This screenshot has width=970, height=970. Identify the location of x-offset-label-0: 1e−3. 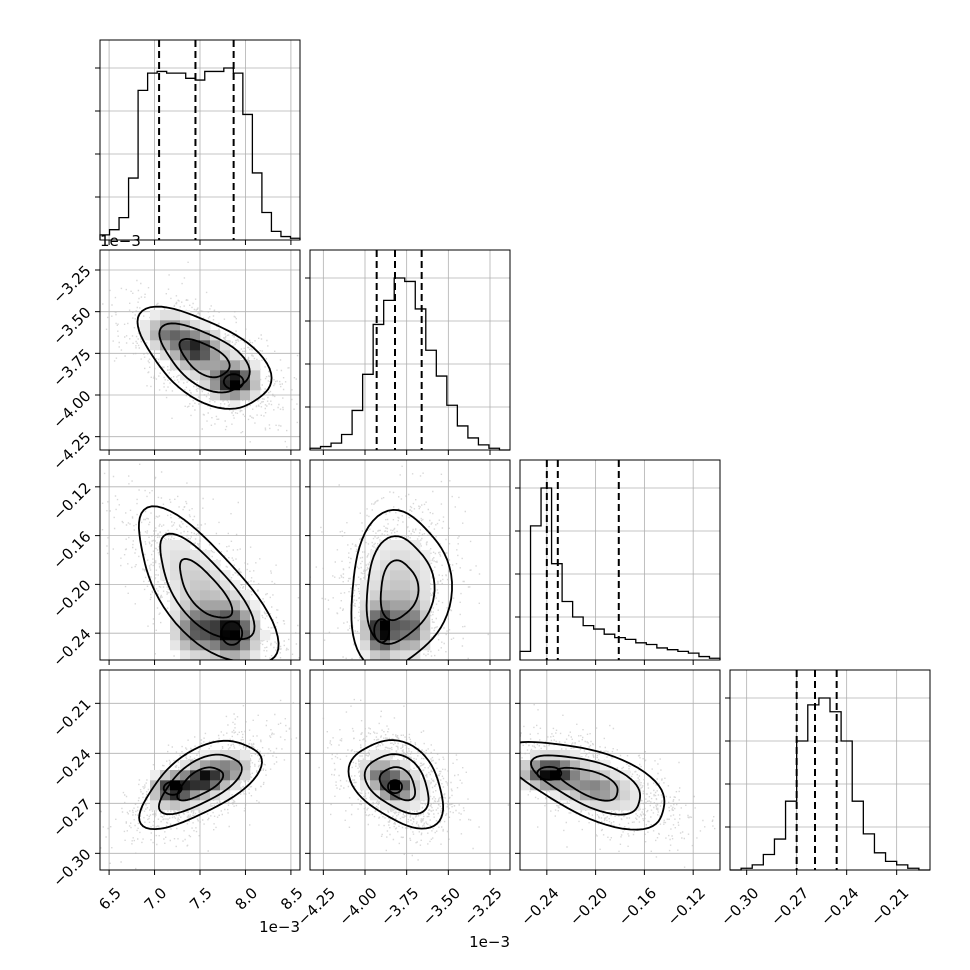
(279, 927).